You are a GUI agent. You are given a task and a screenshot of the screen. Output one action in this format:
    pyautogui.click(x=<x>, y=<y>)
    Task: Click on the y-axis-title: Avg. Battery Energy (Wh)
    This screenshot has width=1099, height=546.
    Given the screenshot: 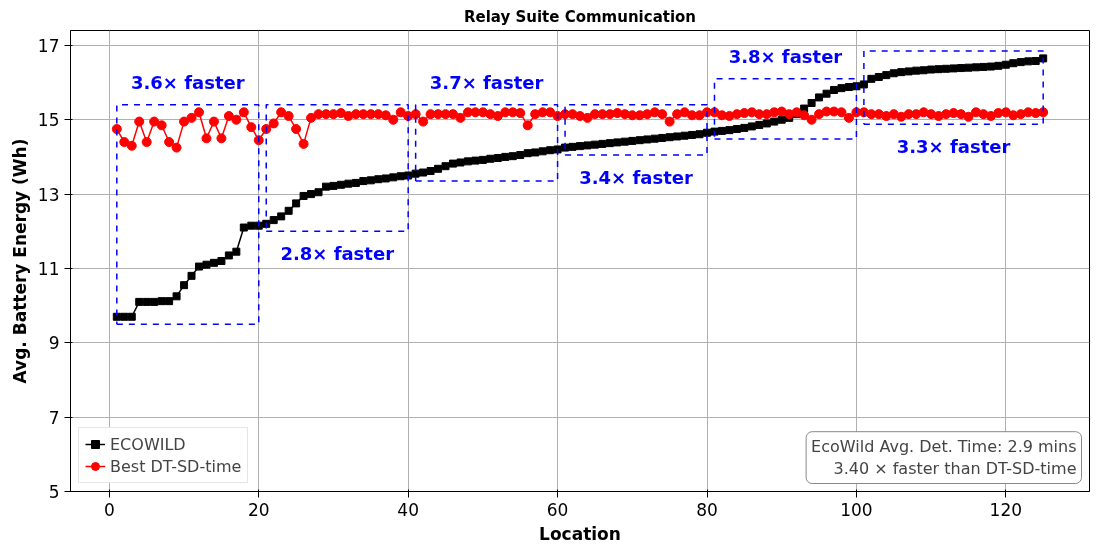 What is the action you would take?
    pyautogui.click(x=19, y=261)
    